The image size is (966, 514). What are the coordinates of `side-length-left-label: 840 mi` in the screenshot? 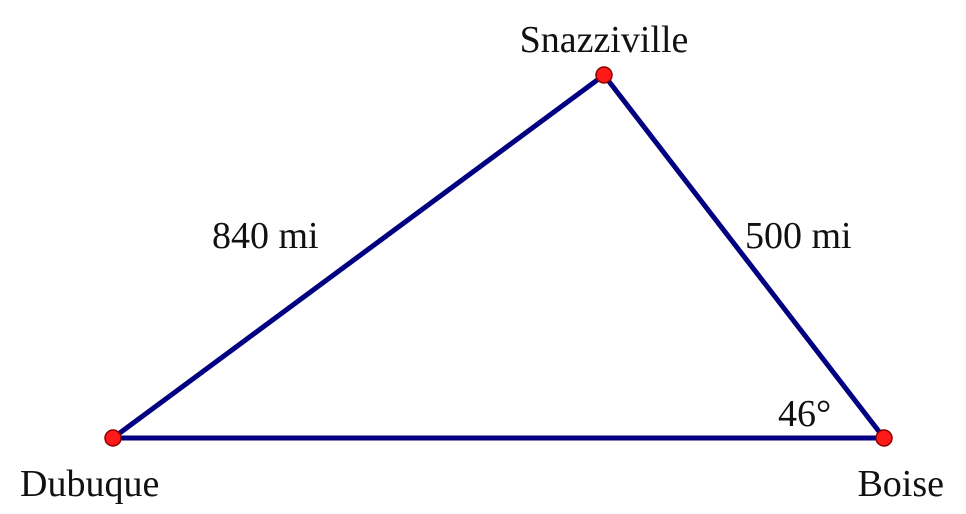 It's located at (265, 236).